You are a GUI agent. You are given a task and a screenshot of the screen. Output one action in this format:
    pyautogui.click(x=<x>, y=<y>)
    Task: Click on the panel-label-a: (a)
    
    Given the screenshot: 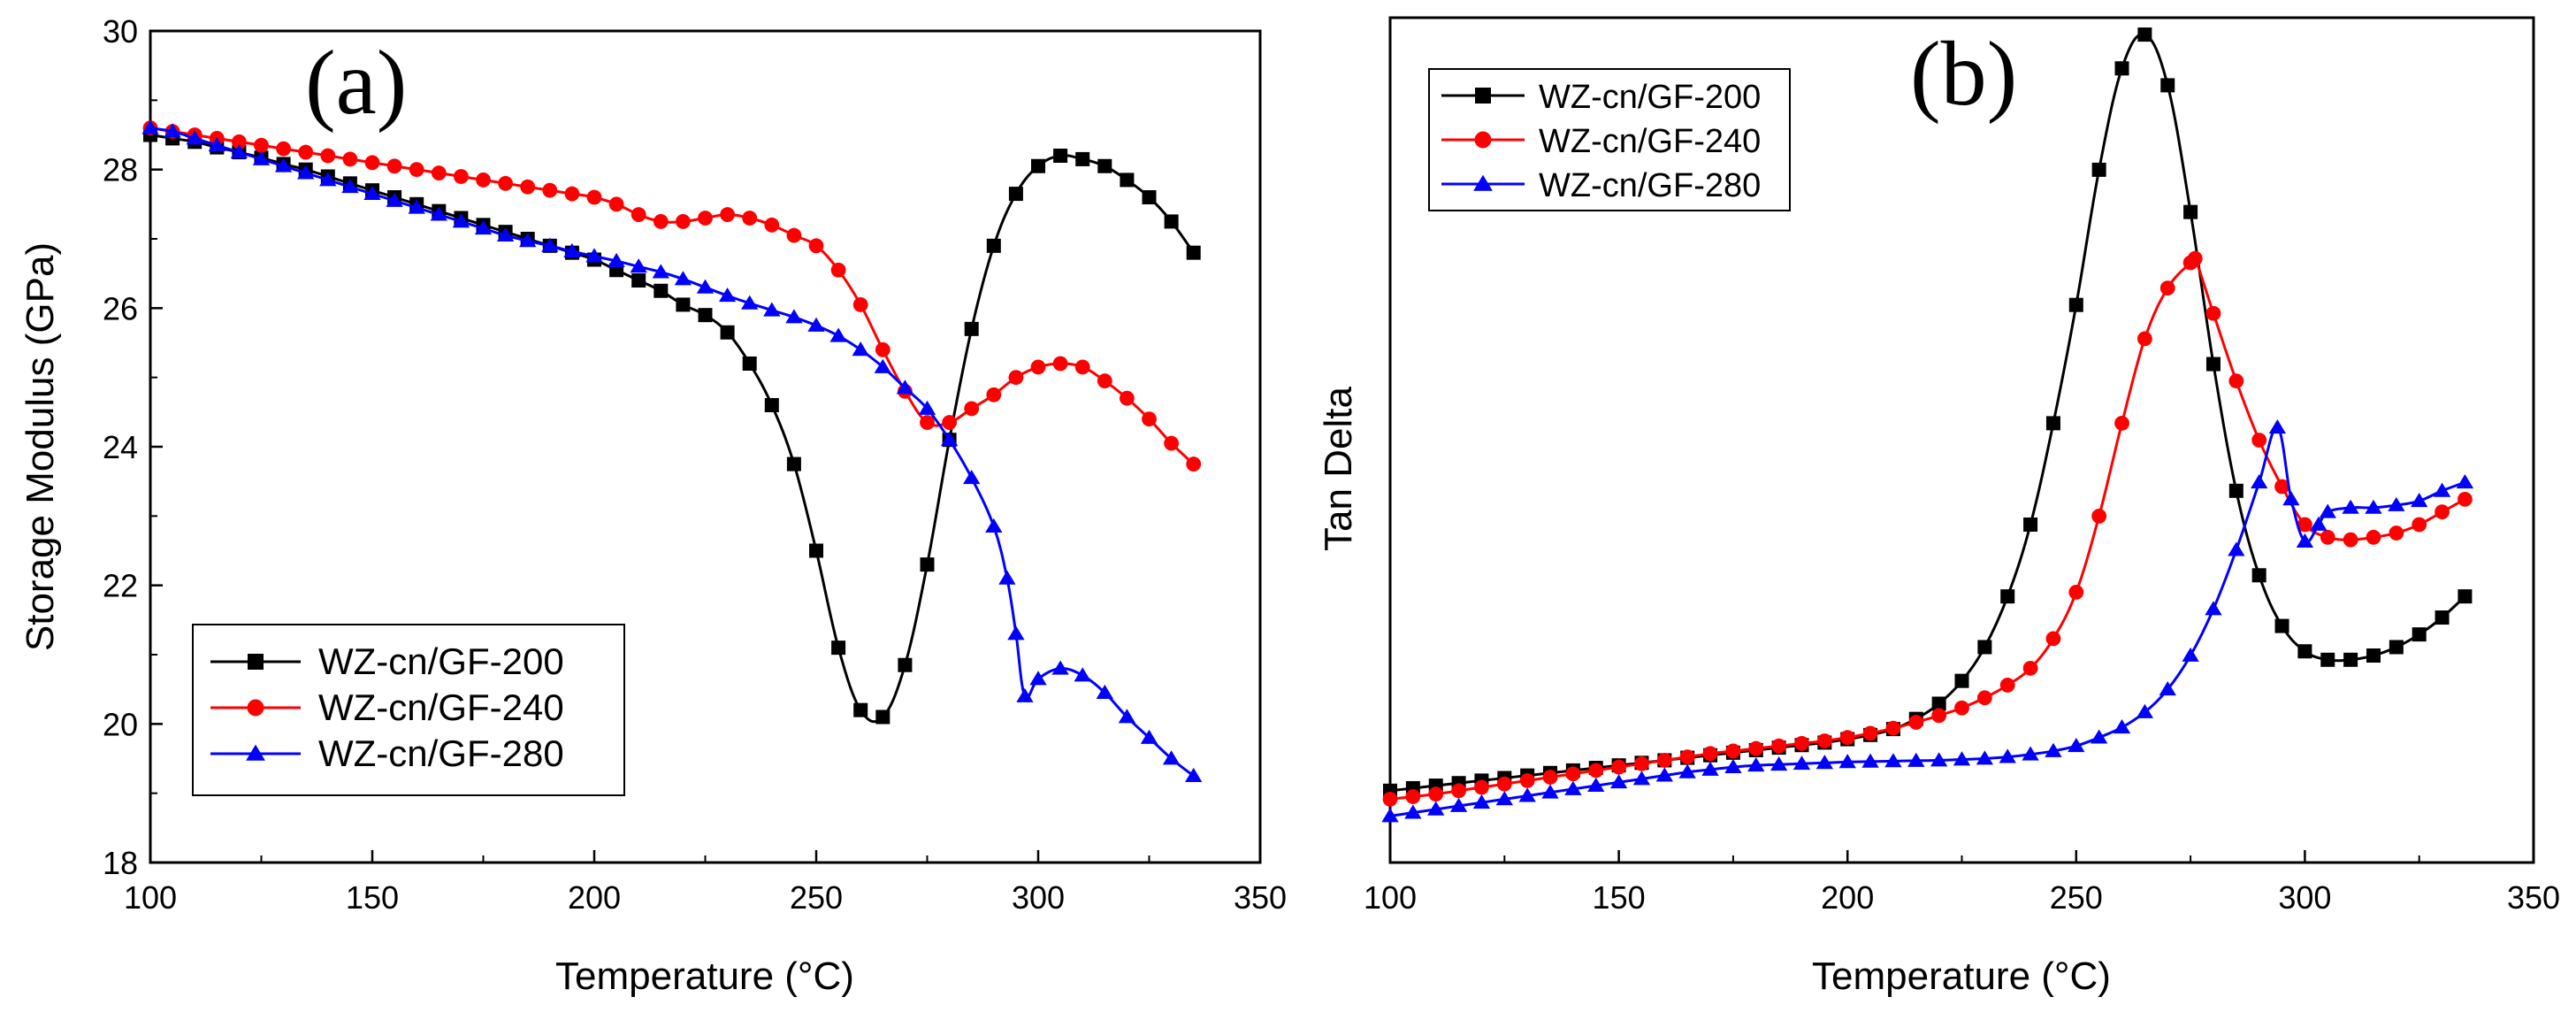 What is the action you would take?
    pyautogui.click(x=356, y=83)
    